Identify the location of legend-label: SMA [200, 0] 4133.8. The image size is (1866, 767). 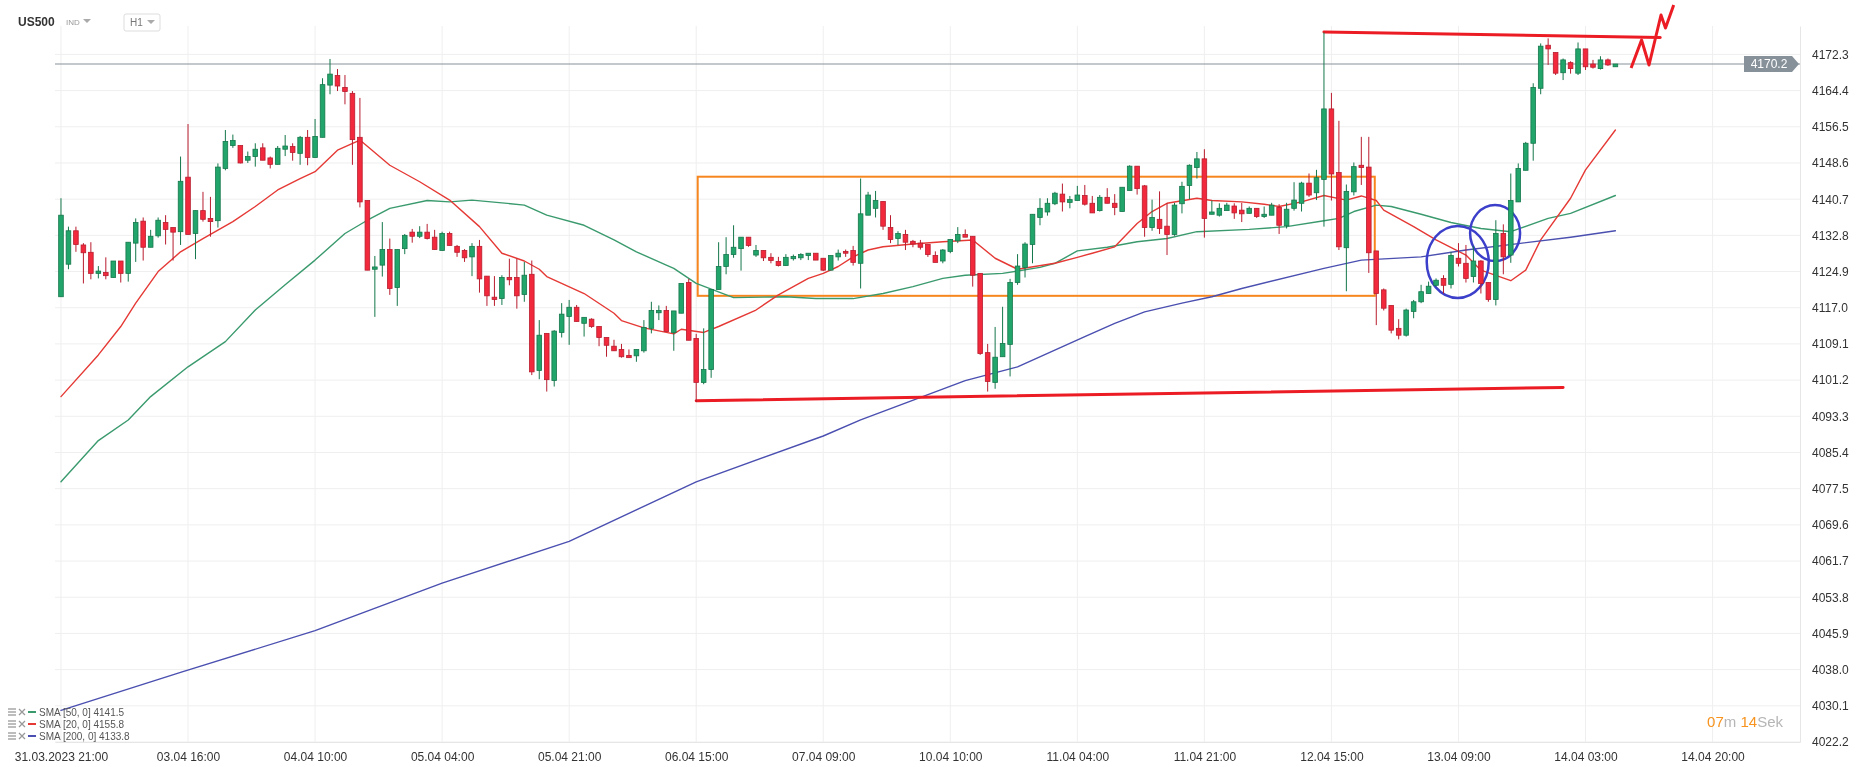
(85, 736).